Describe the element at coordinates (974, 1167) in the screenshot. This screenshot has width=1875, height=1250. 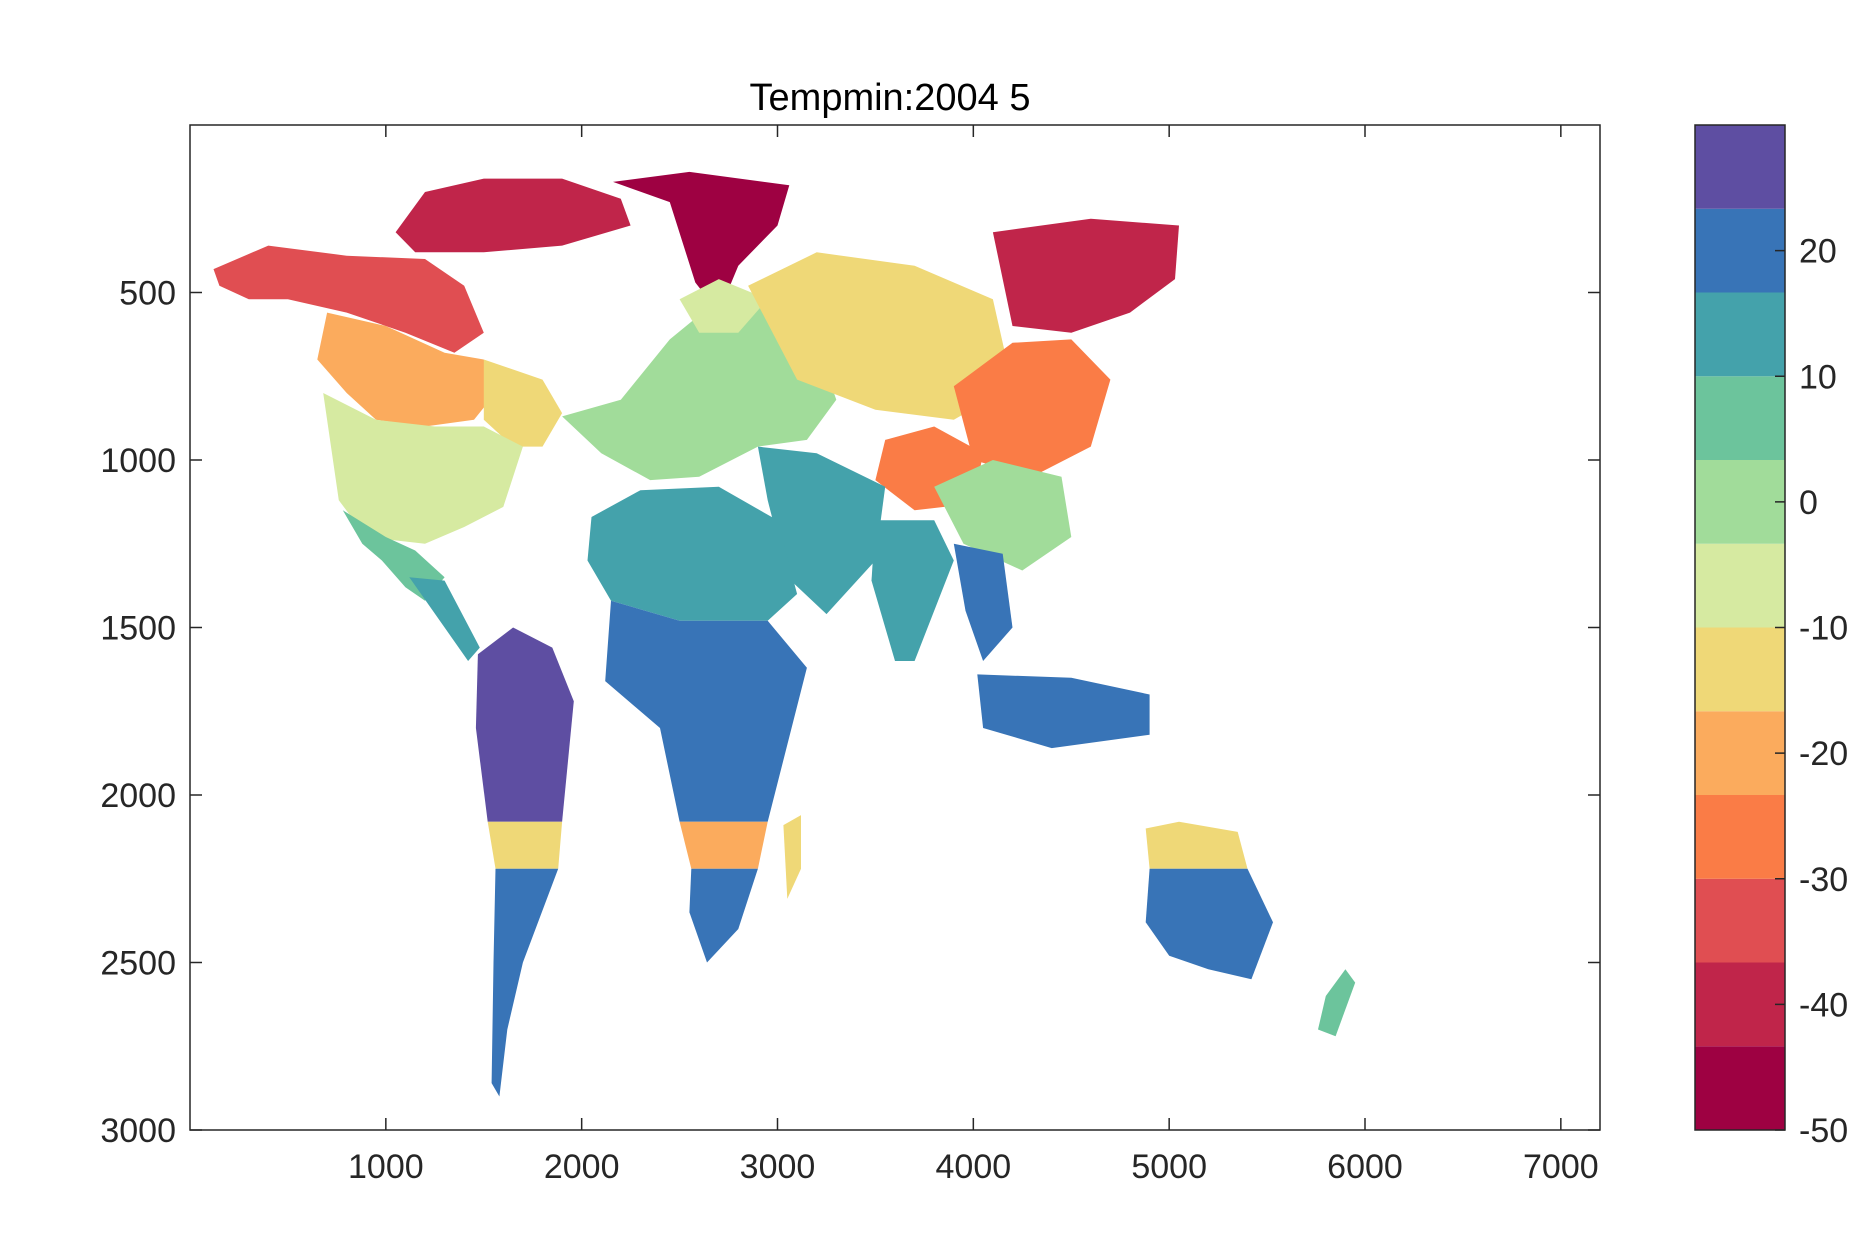
I see `x-tick-label: 4000` at that location.